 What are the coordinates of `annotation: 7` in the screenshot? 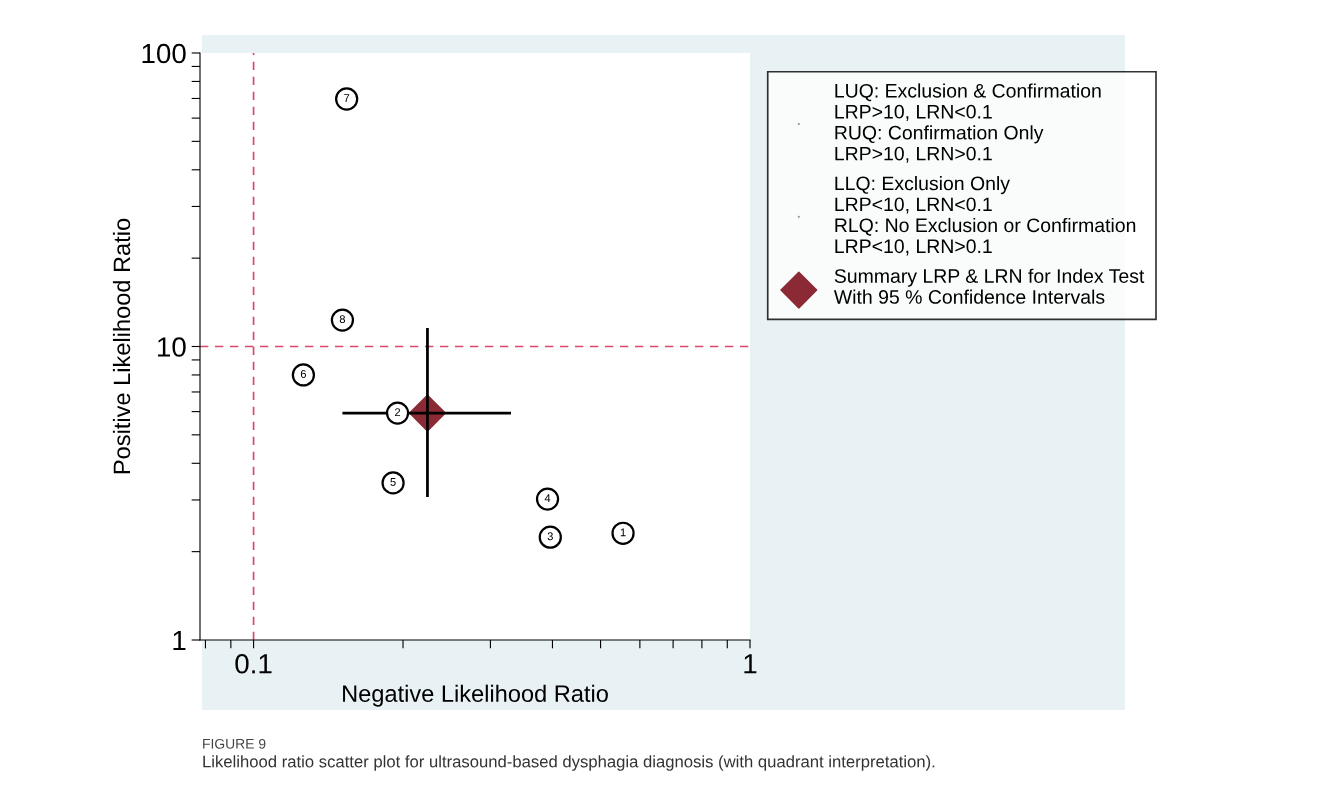 It's located at (347, 98).